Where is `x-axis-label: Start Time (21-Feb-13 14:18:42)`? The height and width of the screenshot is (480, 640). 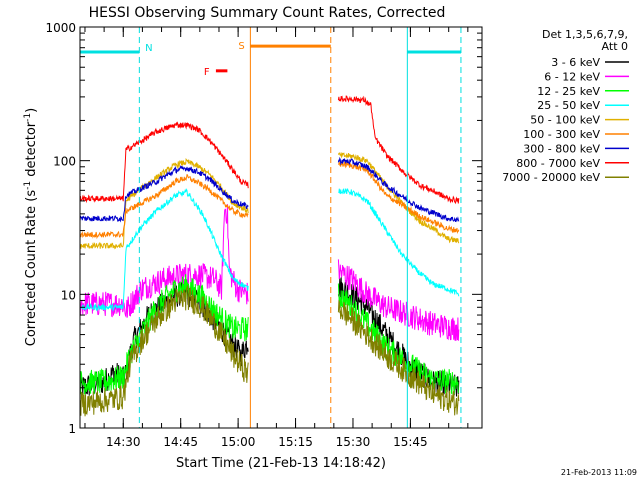
x-axis-label: Start Time (21-Feb-13 14:18:42) is located at coordinates (281, 463).